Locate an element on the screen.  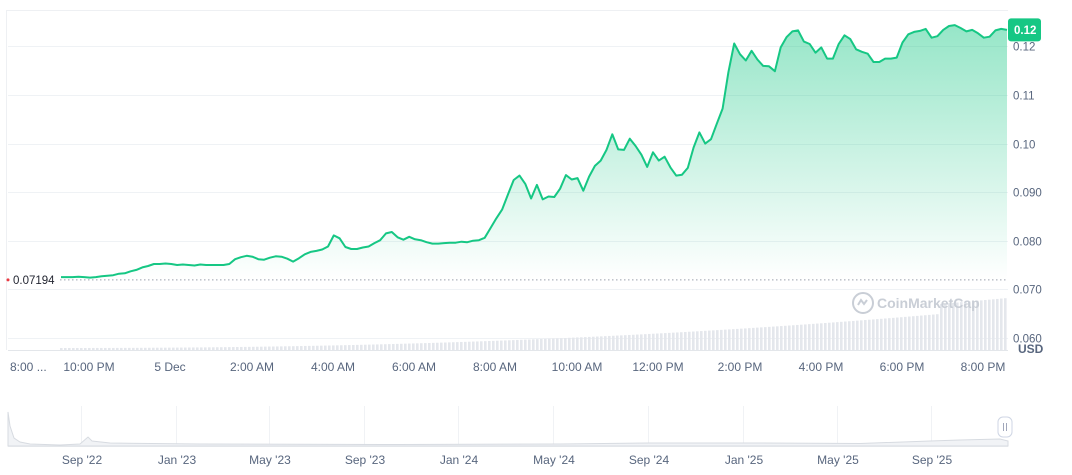
navigator-label: May '25 is located at coordinates (838, 460).